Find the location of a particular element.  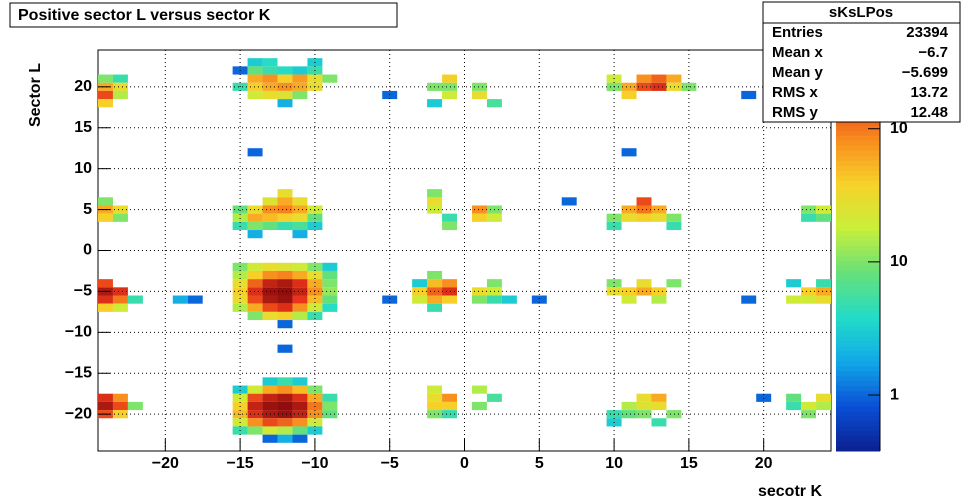

stats-label: RMS x is located at coordinates (795, 92).